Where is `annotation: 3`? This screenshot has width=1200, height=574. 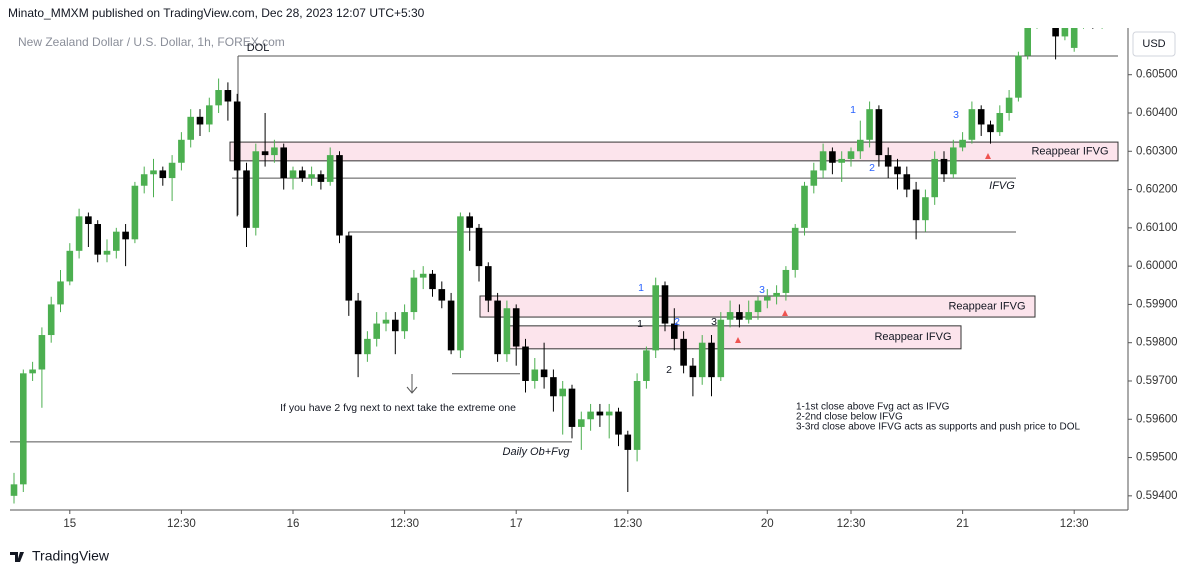
annotation: 3 is located at coordinates (714, 322).